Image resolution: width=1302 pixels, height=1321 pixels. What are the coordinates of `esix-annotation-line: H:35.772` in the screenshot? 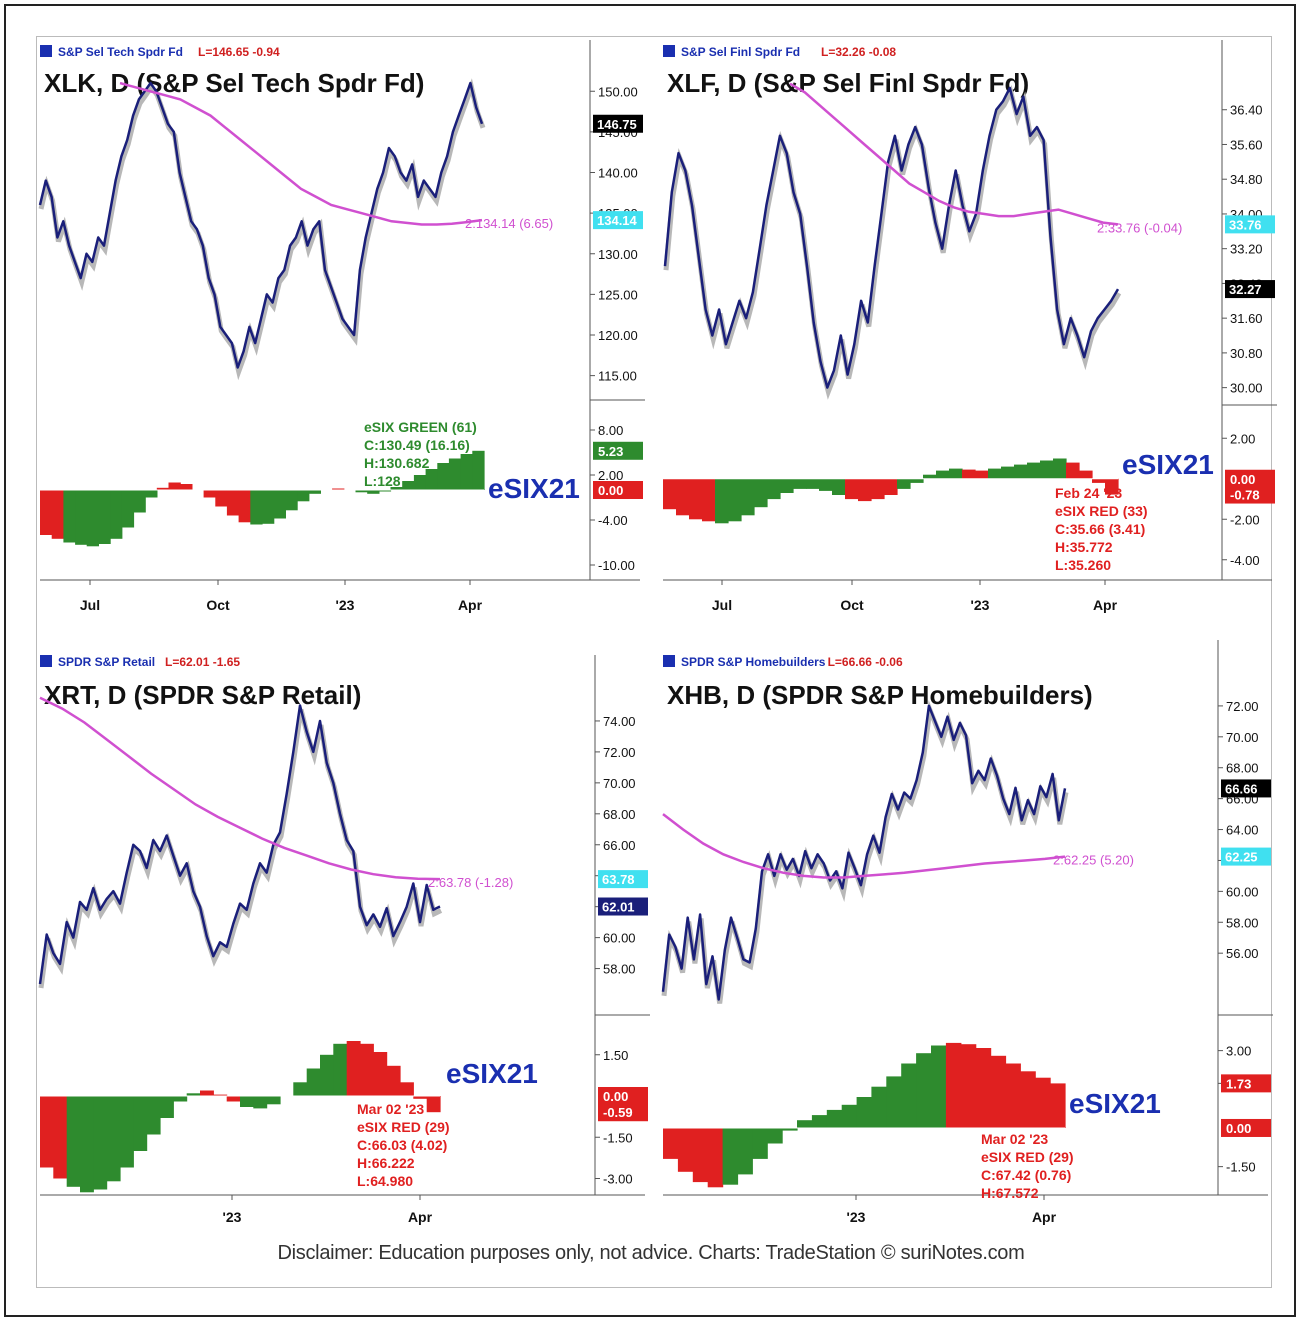 It's located at (1084, 547).